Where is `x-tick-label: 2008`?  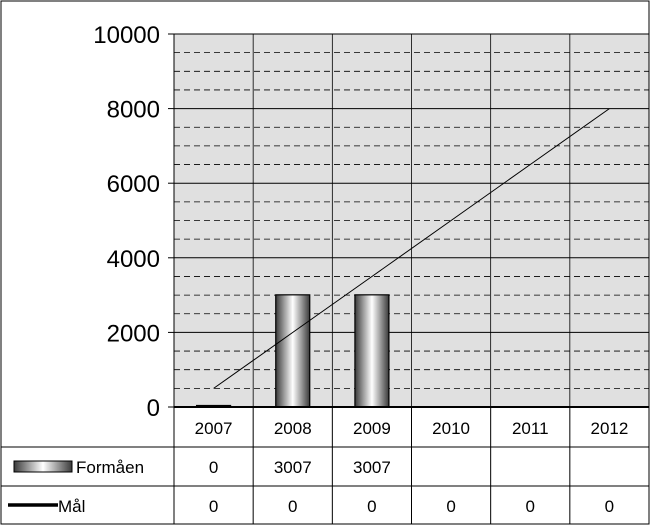
x-tick-label: 2008 is located at coordinates (293, 428).